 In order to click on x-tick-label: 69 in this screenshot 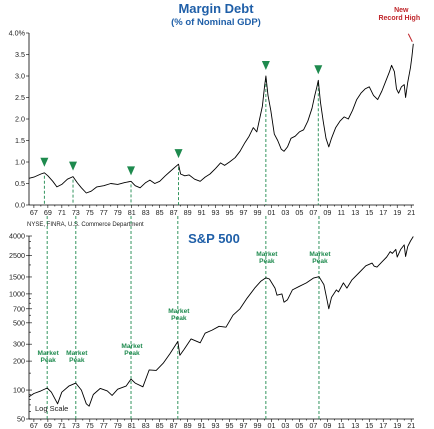, I will do `click(48, 212)`.